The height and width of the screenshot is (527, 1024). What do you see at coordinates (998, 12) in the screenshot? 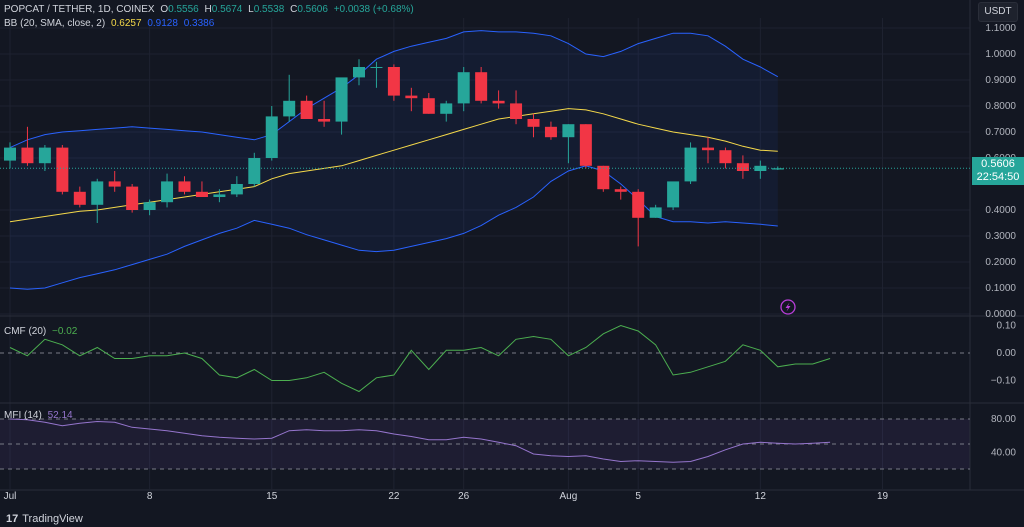
I see `currency-button: USDT` at bounding box center [998, 12].